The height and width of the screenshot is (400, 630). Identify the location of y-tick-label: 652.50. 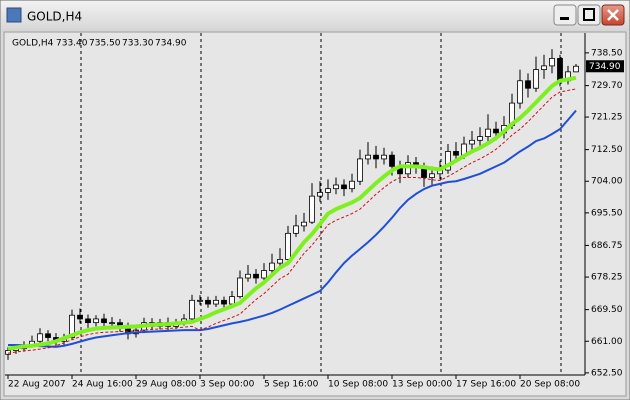
(607, 373).